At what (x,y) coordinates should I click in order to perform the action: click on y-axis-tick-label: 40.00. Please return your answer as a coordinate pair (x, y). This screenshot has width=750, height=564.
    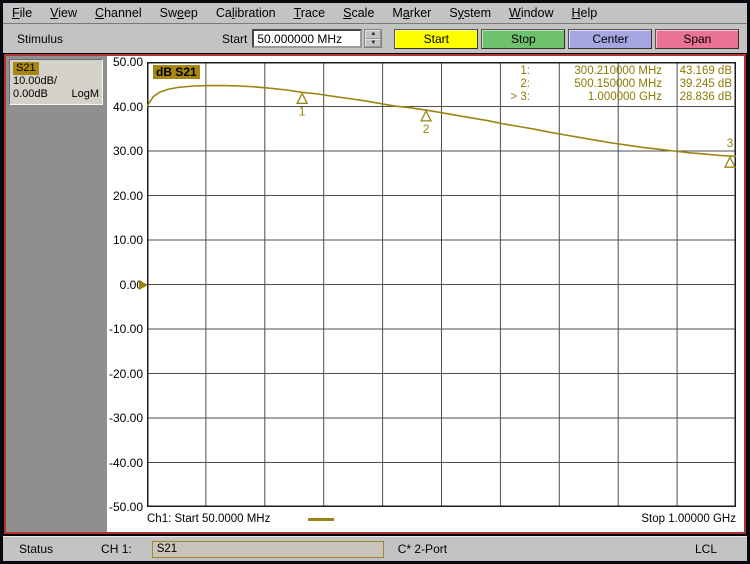
    Looking at the image, I should click on (127, 106).